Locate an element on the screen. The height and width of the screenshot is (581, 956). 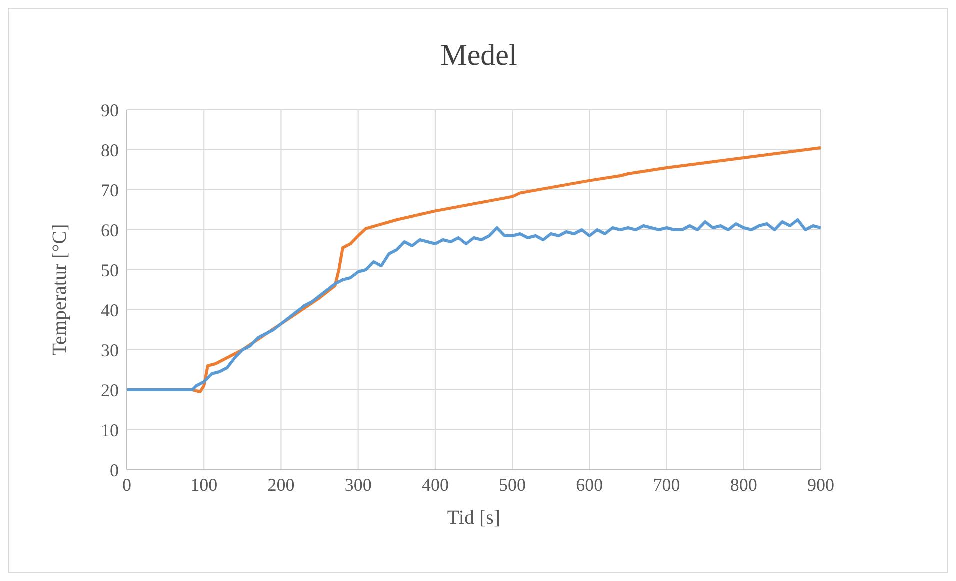
y-tick-label: 50 is located at coordinates (110, 270).